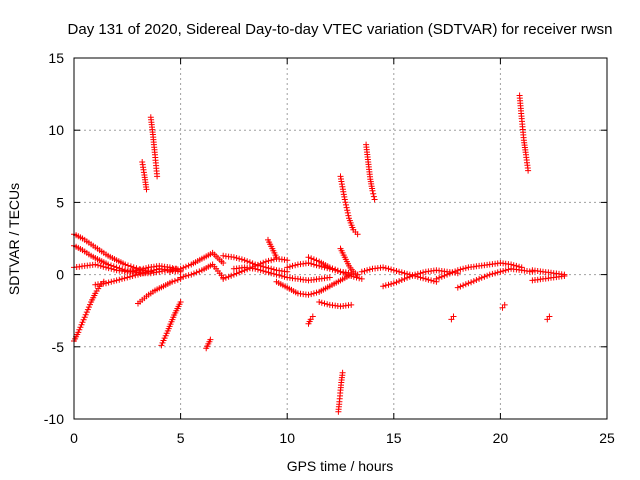  I want to click on y-tick-label: -5, so click(58, 347).